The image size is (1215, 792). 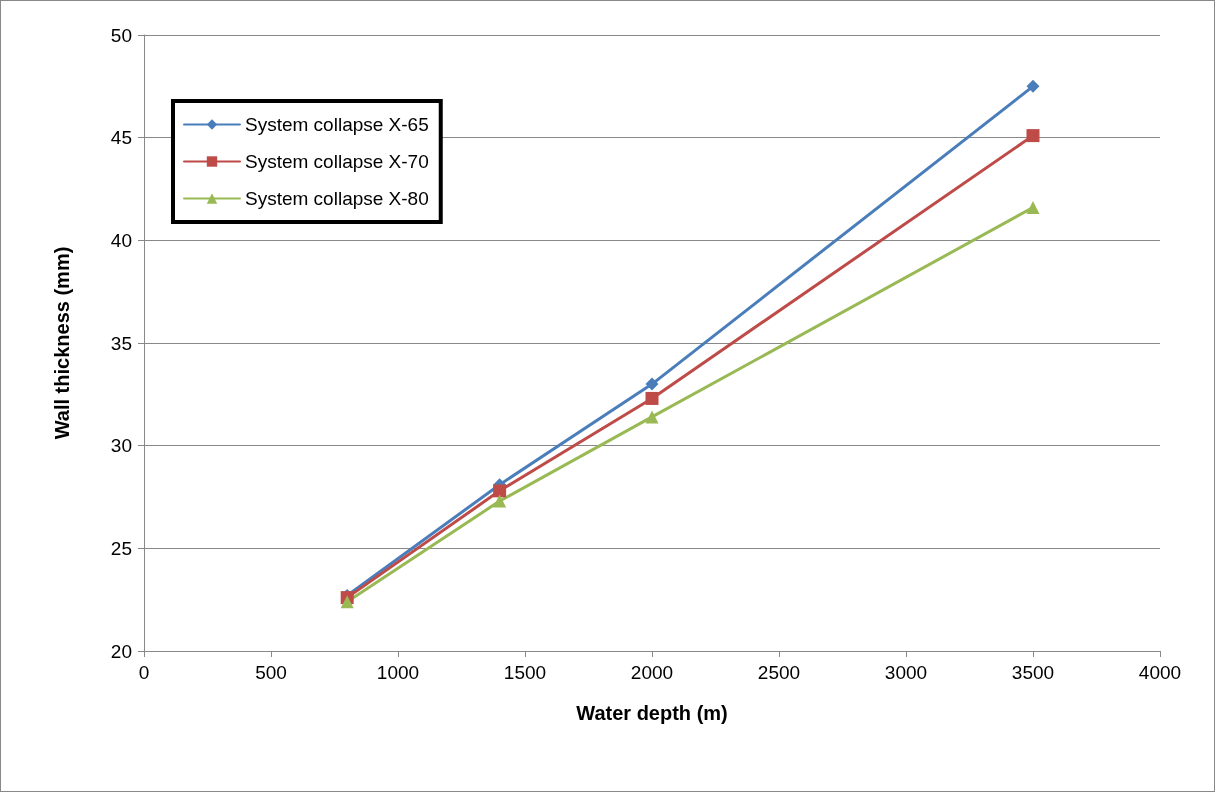 I want to click on x-tick-label: 4000, so click(x=1160, y=672).